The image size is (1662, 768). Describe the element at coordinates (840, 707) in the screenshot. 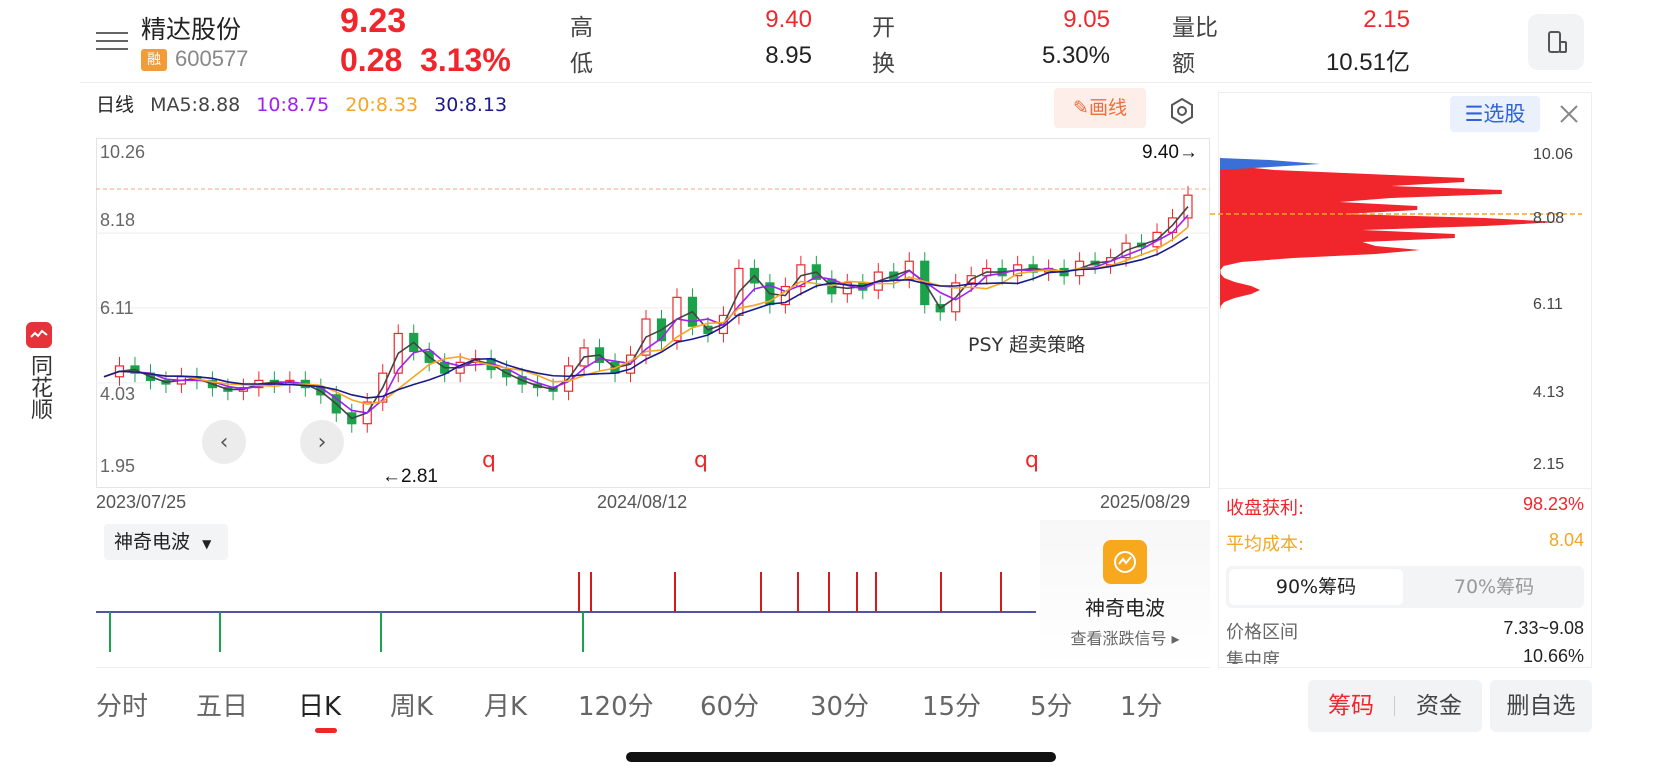

I see `tab-30min: 30分` at that location.